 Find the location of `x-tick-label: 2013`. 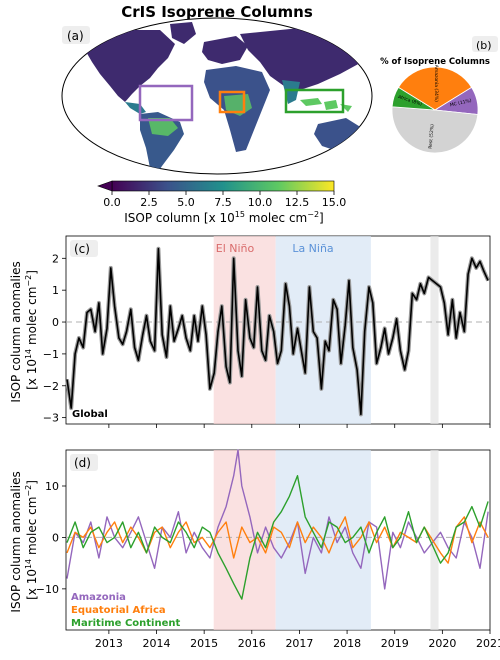

x-tick-label: 2013 is located at coordinates (109, 643).